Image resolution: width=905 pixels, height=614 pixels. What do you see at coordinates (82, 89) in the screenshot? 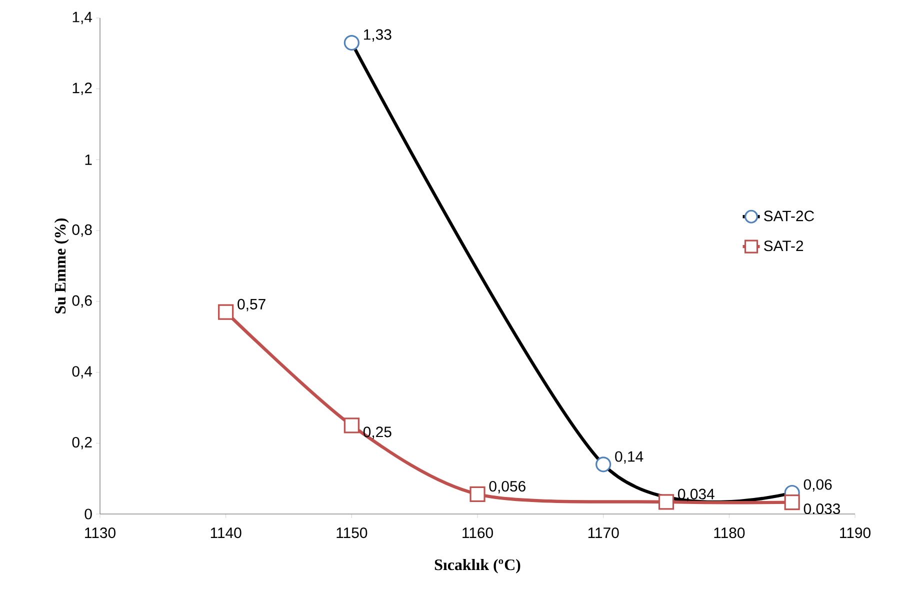
I see `y-tick-label: 1,2` at bounding box center [82, 89].